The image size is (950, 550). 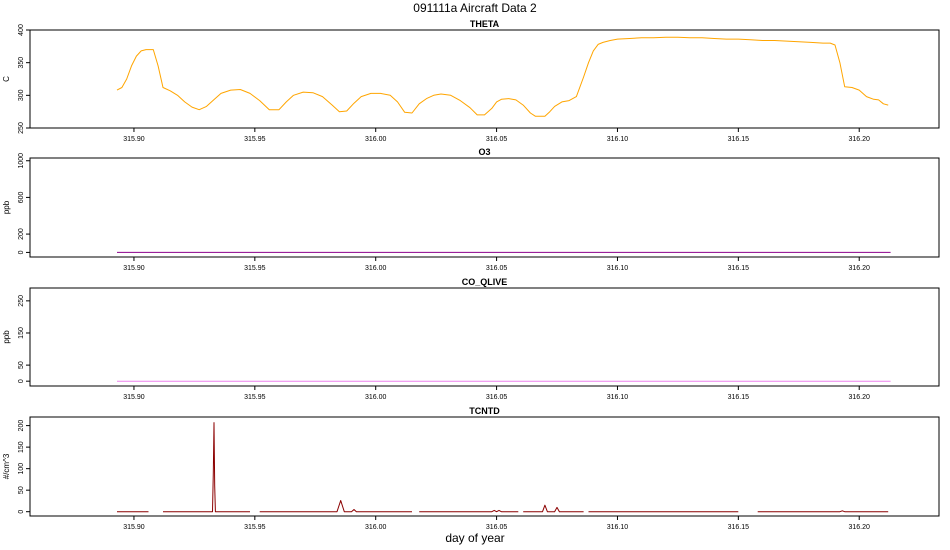 What do you see at coordinates (21, 197) in the screenshot?
I see `y-tick-label: 600` at bounding box center [21, 197].